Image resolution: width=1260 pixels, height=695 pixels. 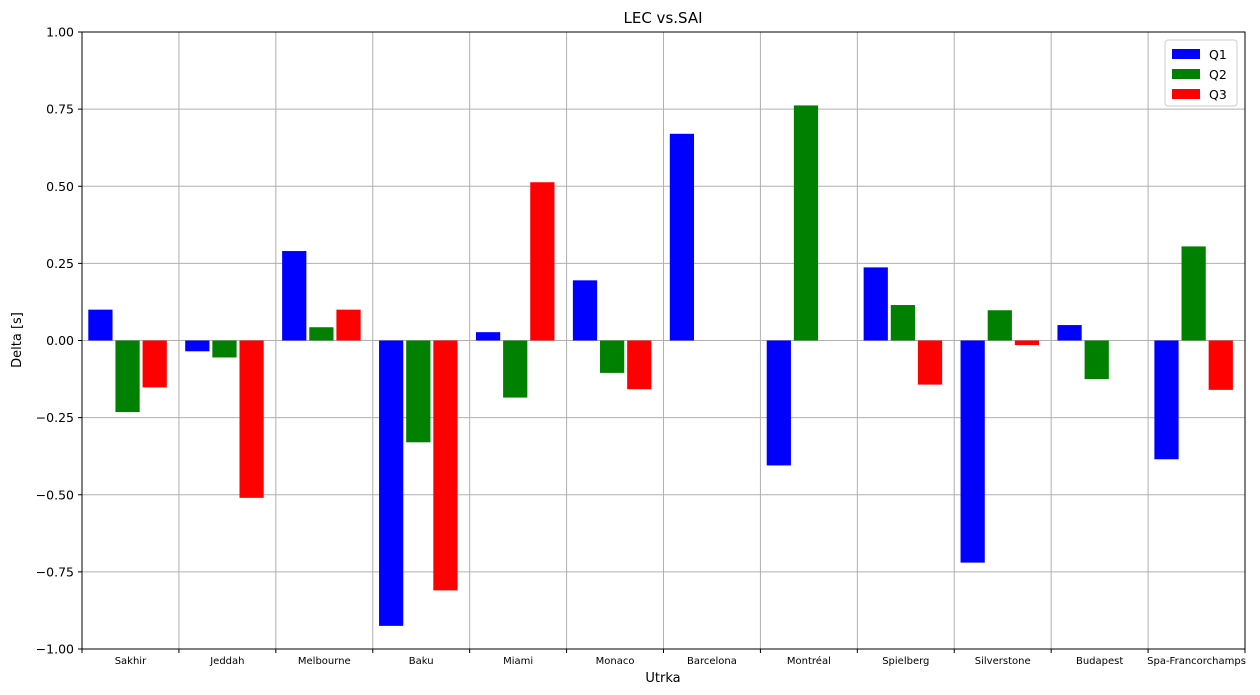 What do you see at coordinates (1003, 661) in the screenshot?
I see `x-tick-label: Silverstone` at bounding box center [1003, 661].